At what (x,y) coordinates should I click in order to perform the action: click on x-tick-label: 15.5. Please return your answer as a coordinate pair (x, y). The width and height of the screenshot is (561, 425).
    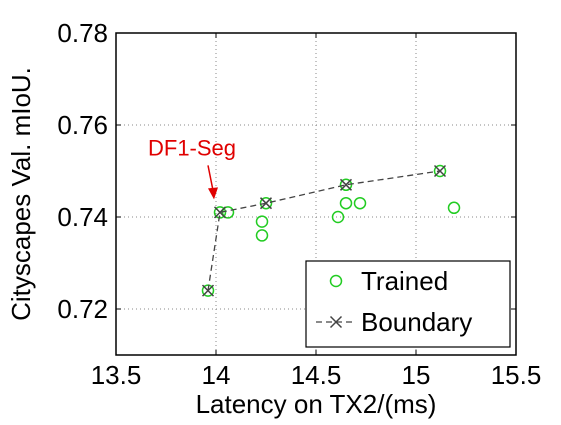
    Looking at the image, I should click on (516, 375).